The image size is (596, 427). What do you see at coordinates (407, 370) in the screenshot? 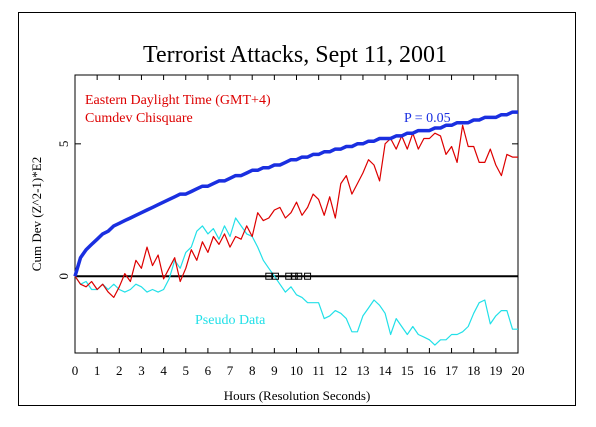
I see `x-tick-label: 15` at bounding box center [407, 370].